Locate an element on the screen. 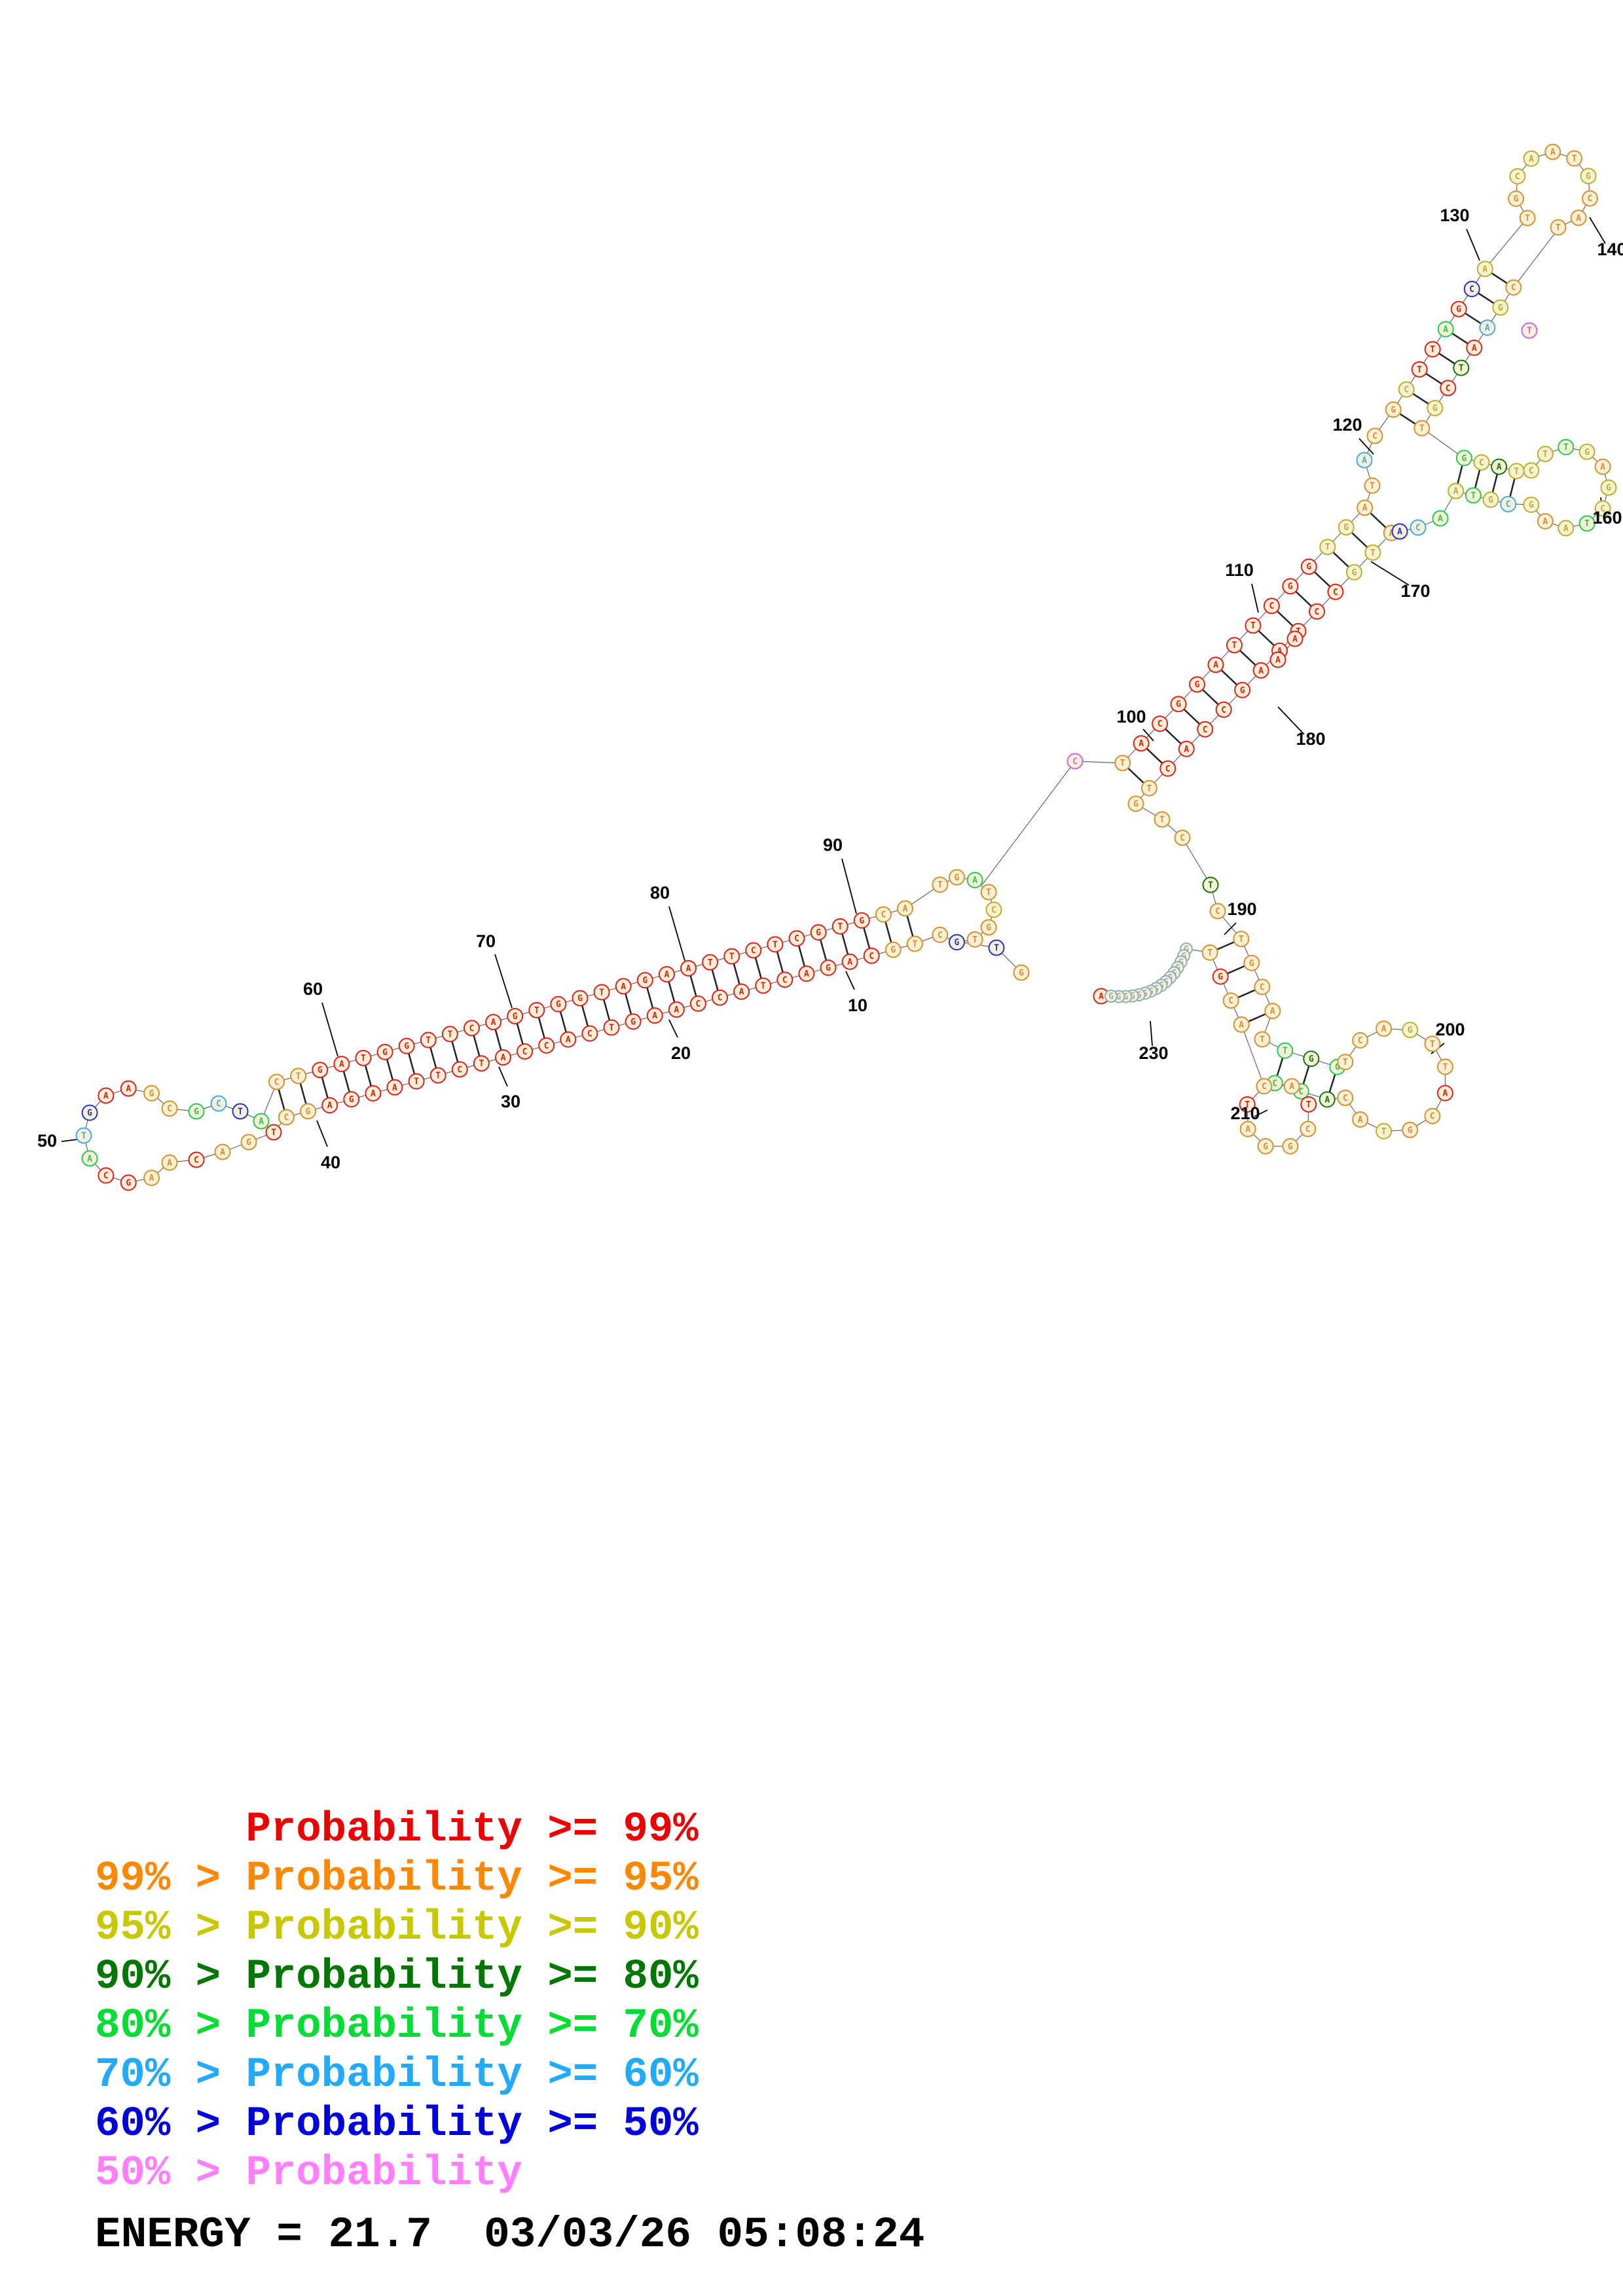  position-label-110: 110 is located at coordinates (1239, 570).